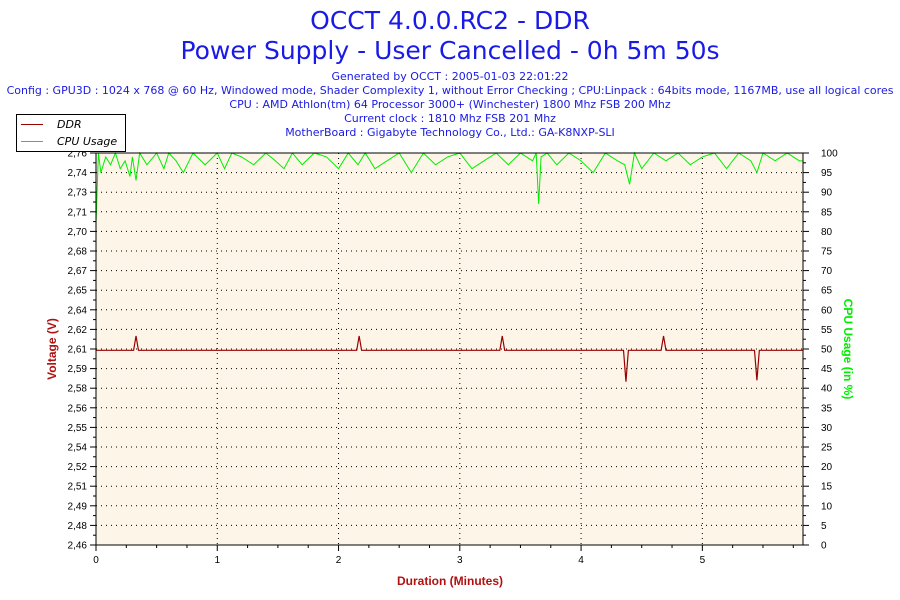 This screenshot has width=900, height=600. Describe the element at coordinates (827, 487) in the screenshot. I see `y2-tick-label: 15` at that location.